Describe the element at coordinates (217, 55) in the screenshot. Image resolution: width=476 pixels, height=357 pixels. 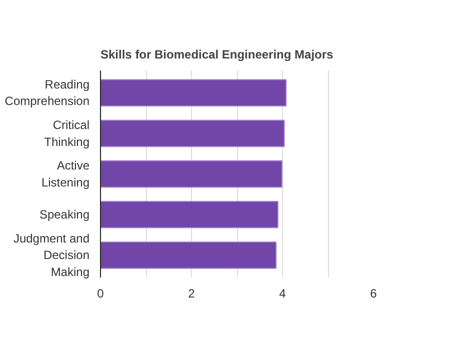
I see `chart-title: Skills for Biomedical Engineering Majors` at that location.